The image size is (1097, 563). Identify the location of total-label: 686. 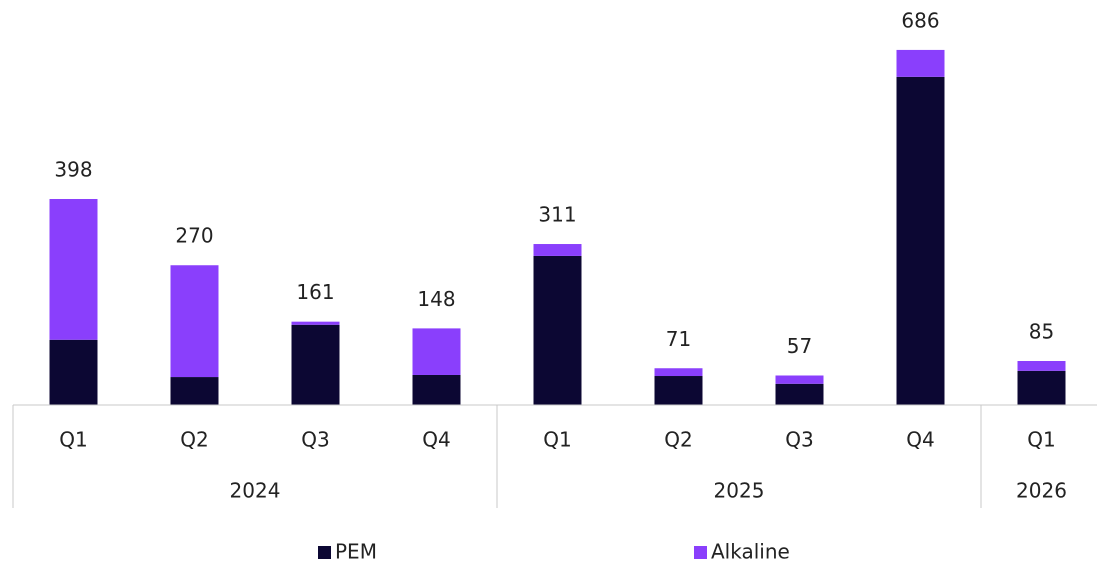
(920, 20).